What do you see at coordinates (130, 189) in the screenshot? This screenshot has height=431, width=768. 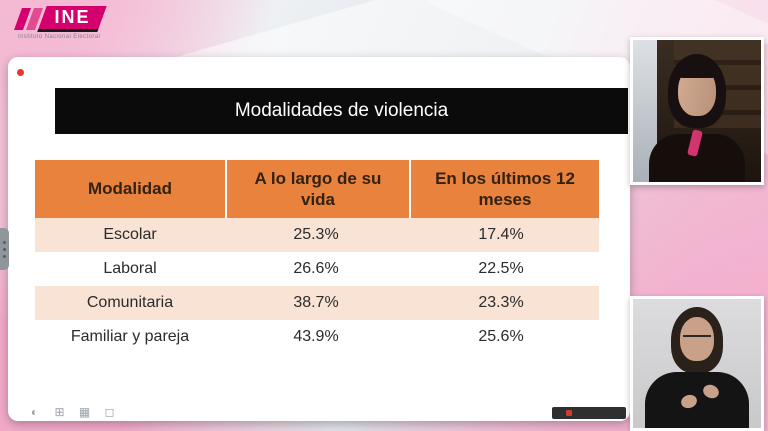 I see `column-header-modalidad: Modalidad` at bounding box center [130, 189].